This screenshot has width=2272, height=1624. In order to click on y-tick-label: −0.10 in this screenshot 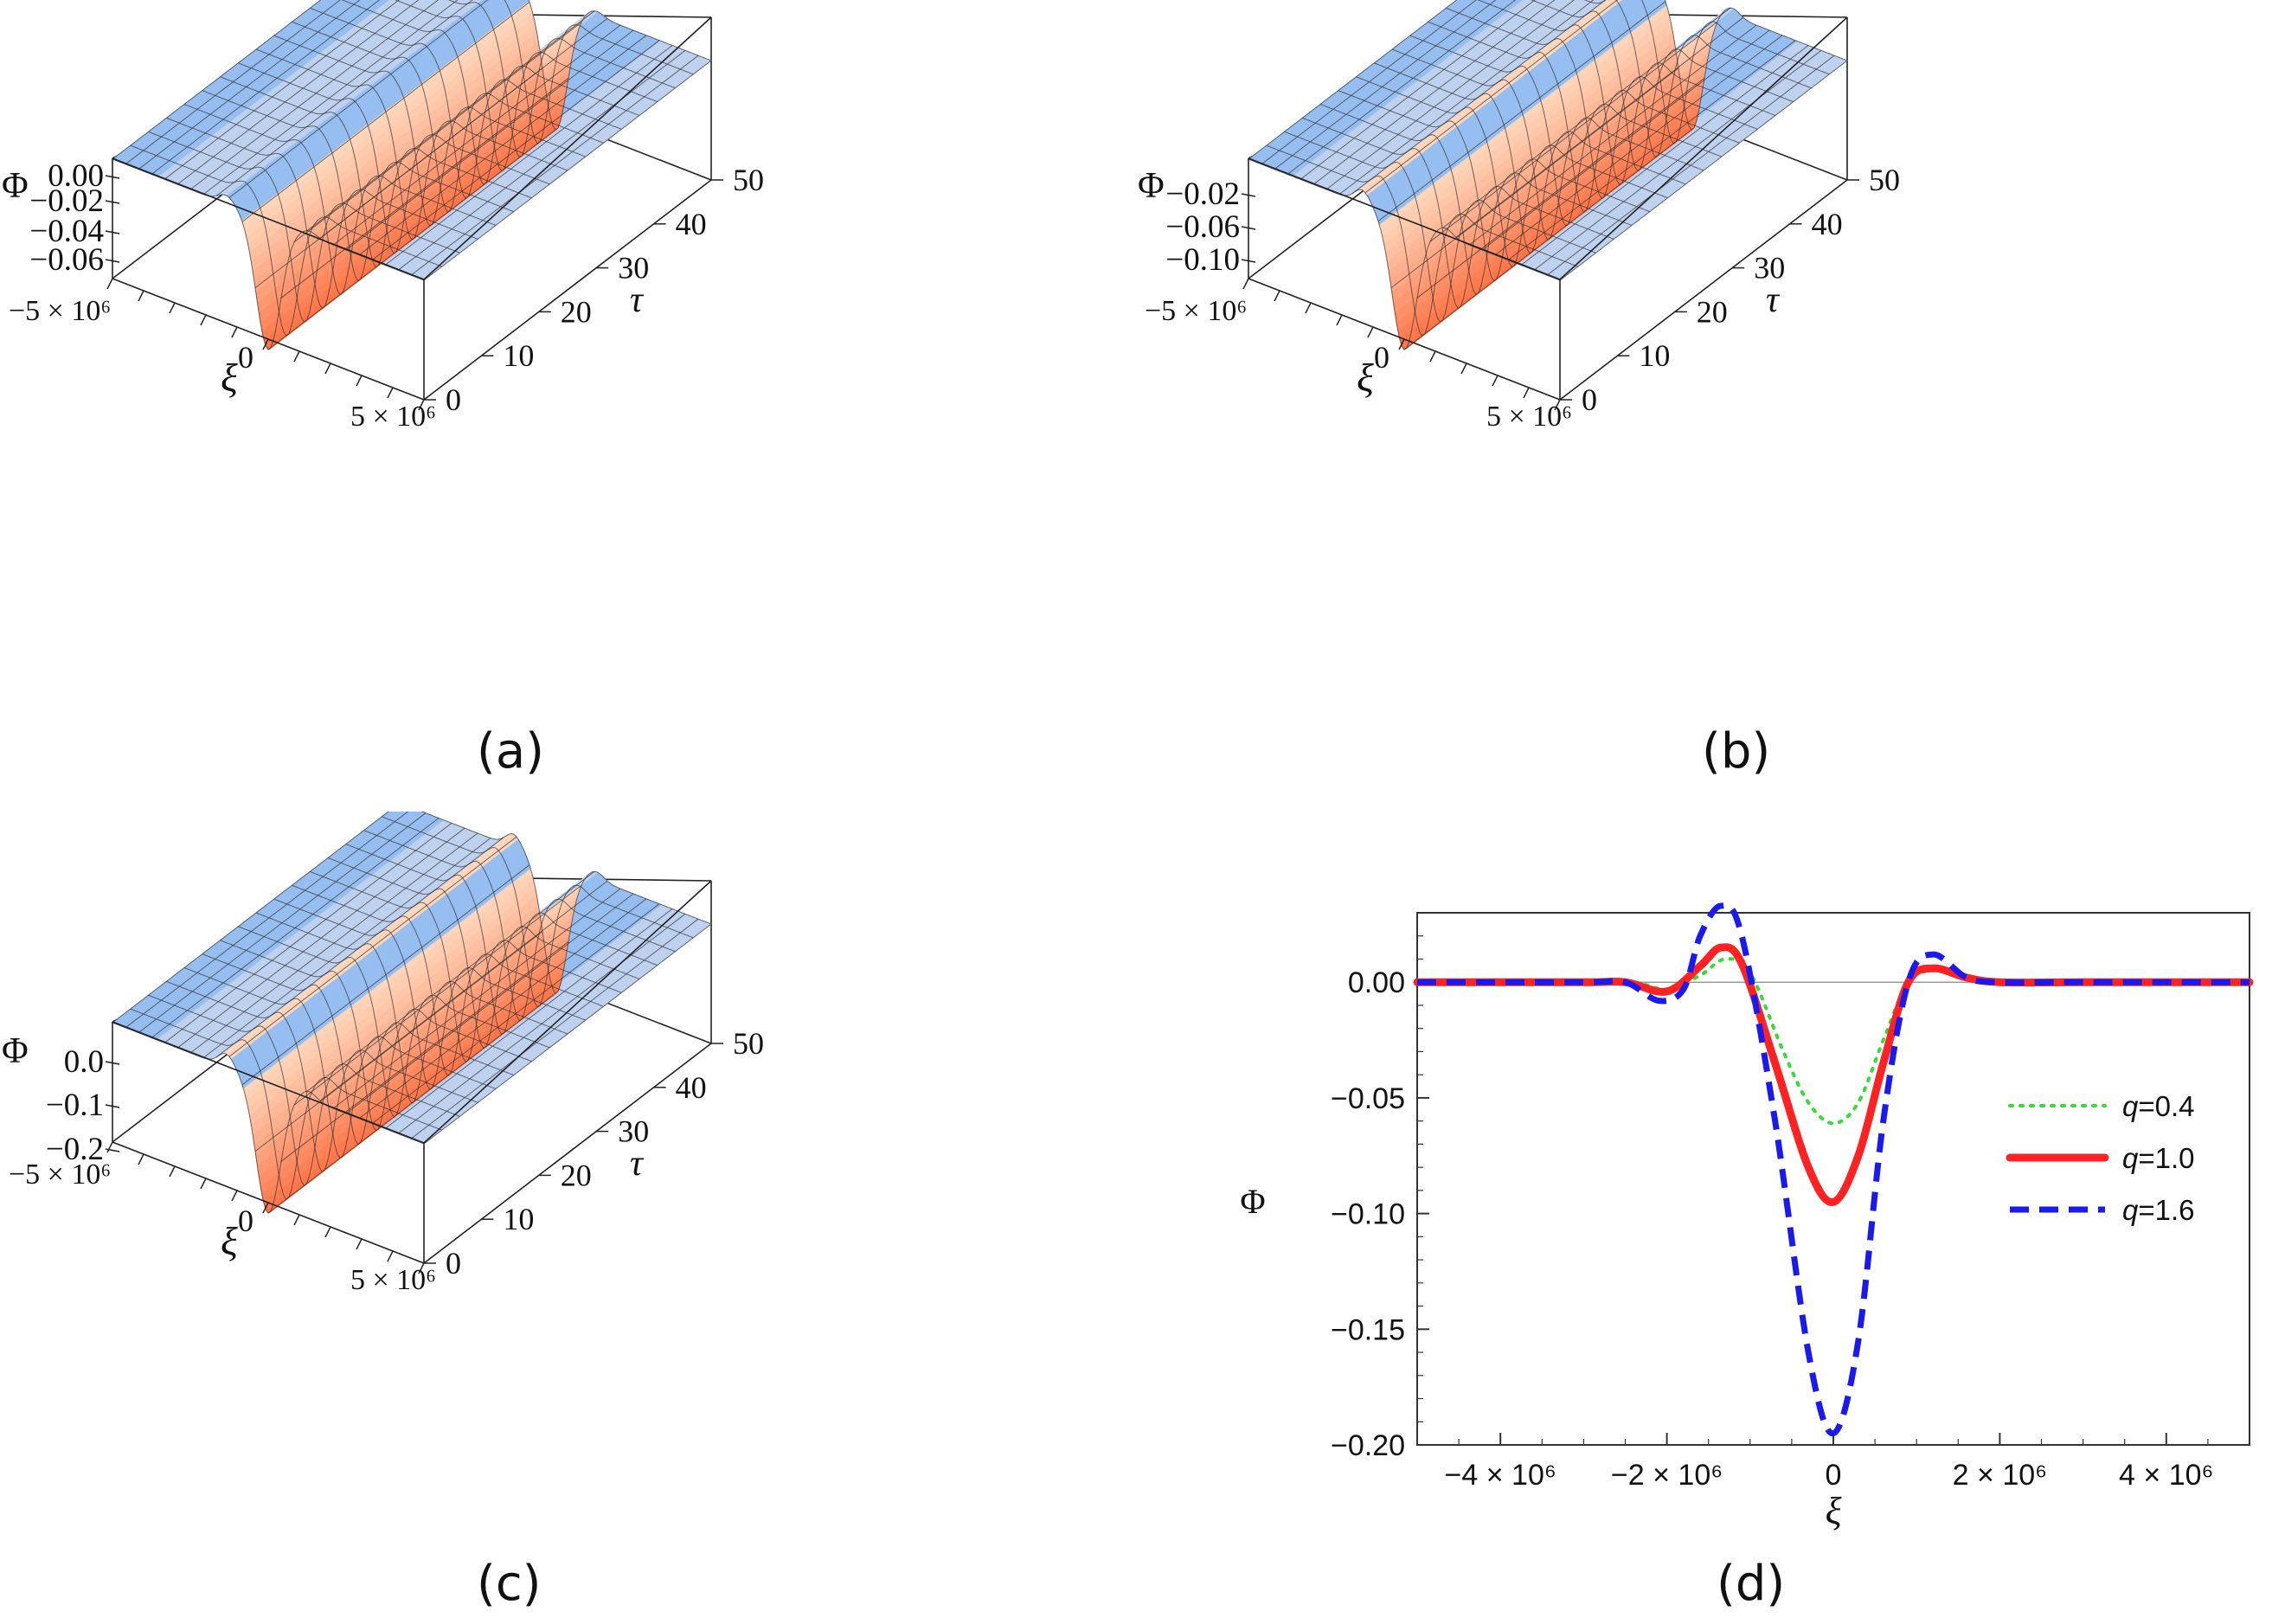, I will do `click(1368, 1214)`.